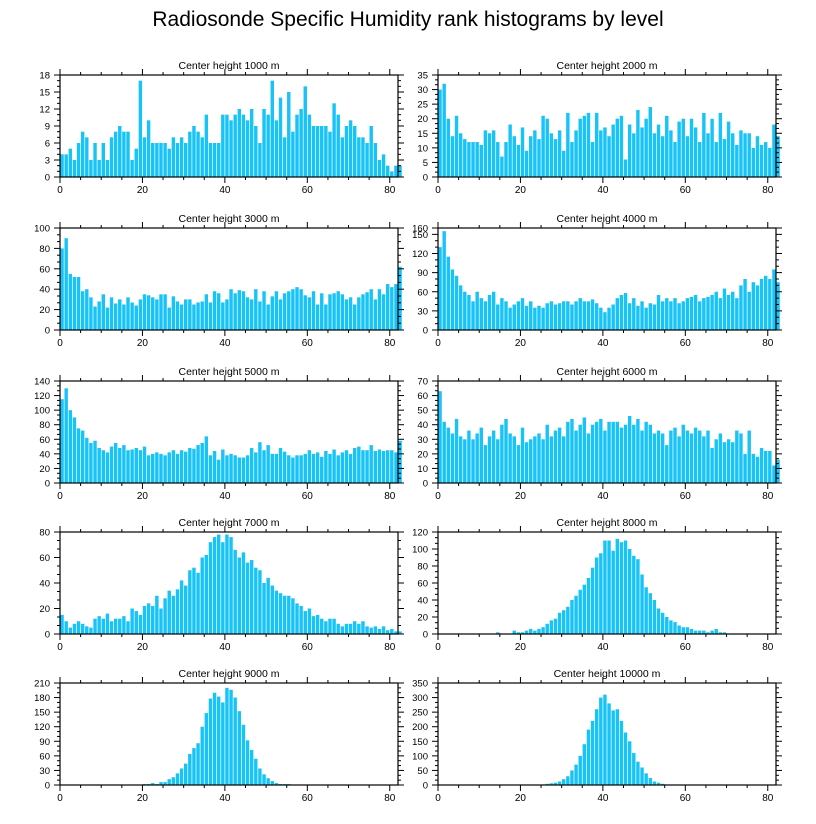 This screenshot has height=824, width=816. I want to click on y-tick-label: 12, so click(44, 110).